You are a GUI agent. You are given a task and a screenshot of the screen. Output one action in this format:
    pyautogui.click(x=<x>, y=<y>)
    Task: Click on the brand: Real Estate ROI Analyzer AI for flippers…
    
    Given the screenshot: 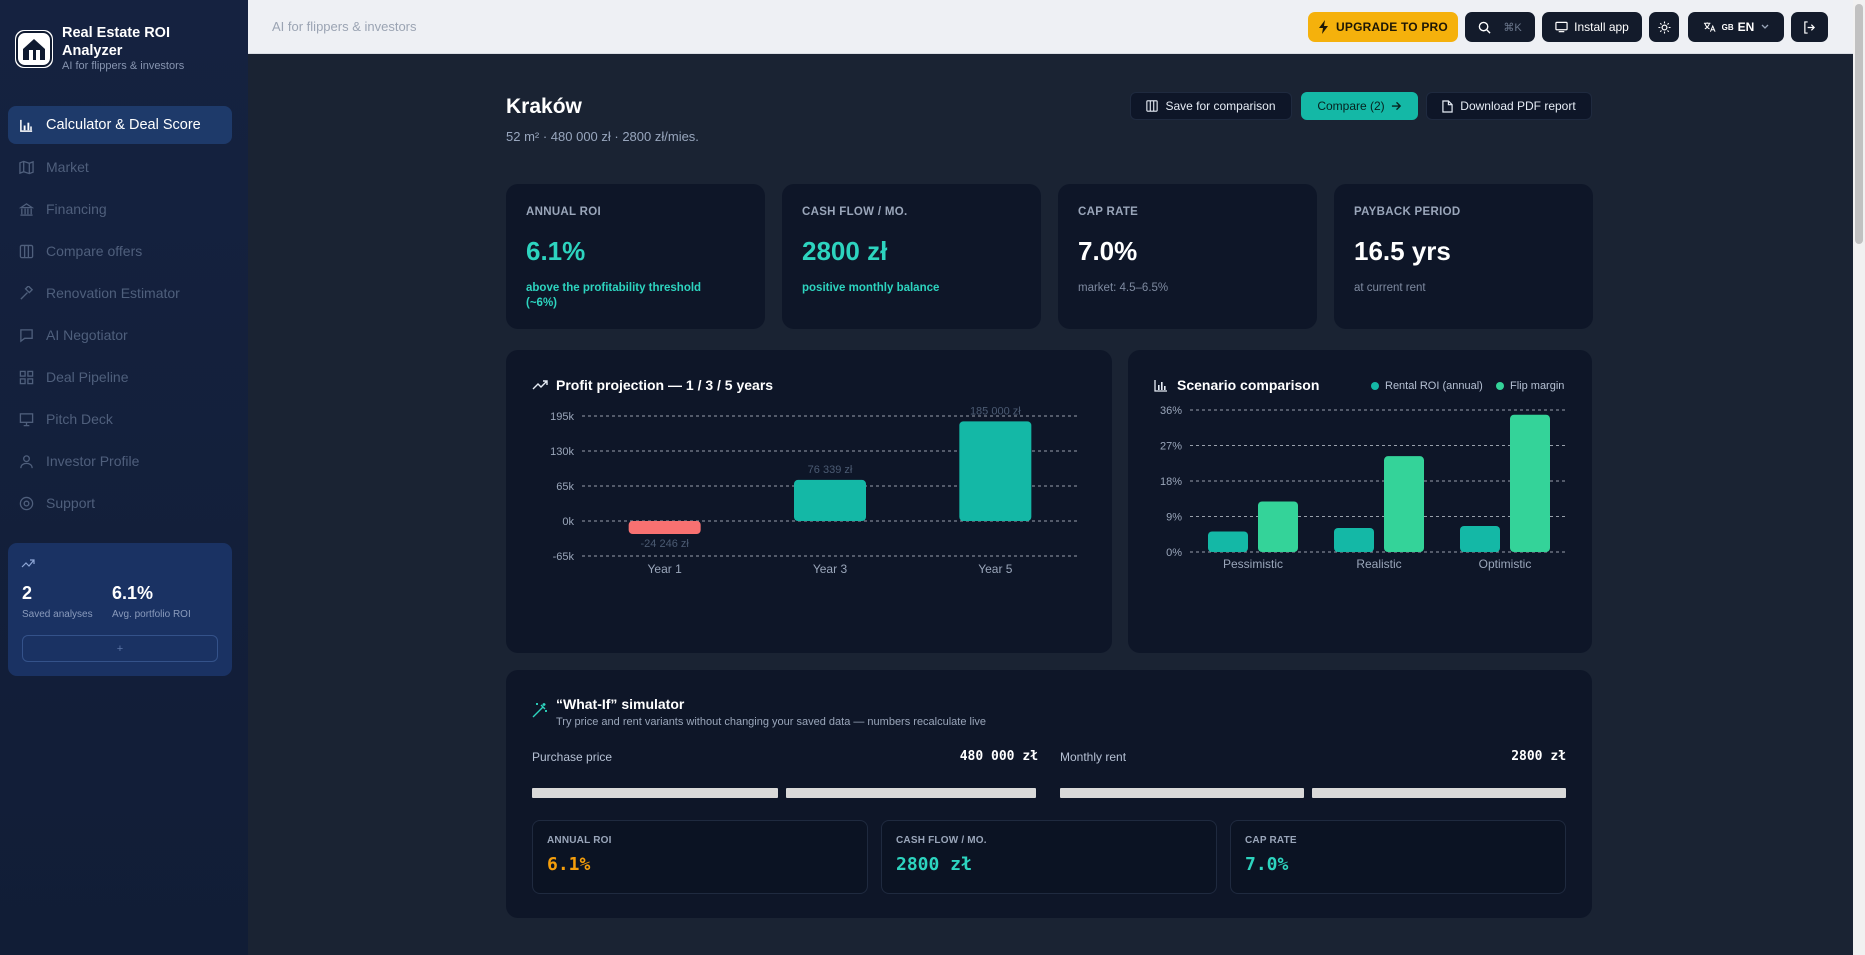 What is the action you would take?
    pyautogui.click(x=127, y=50)
    